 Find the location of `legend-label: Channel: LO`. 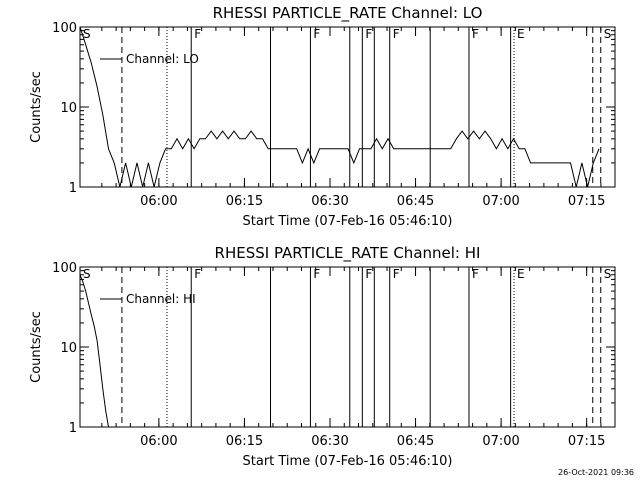

legend-label: Channel: LO is located at coordinates (162, 59).